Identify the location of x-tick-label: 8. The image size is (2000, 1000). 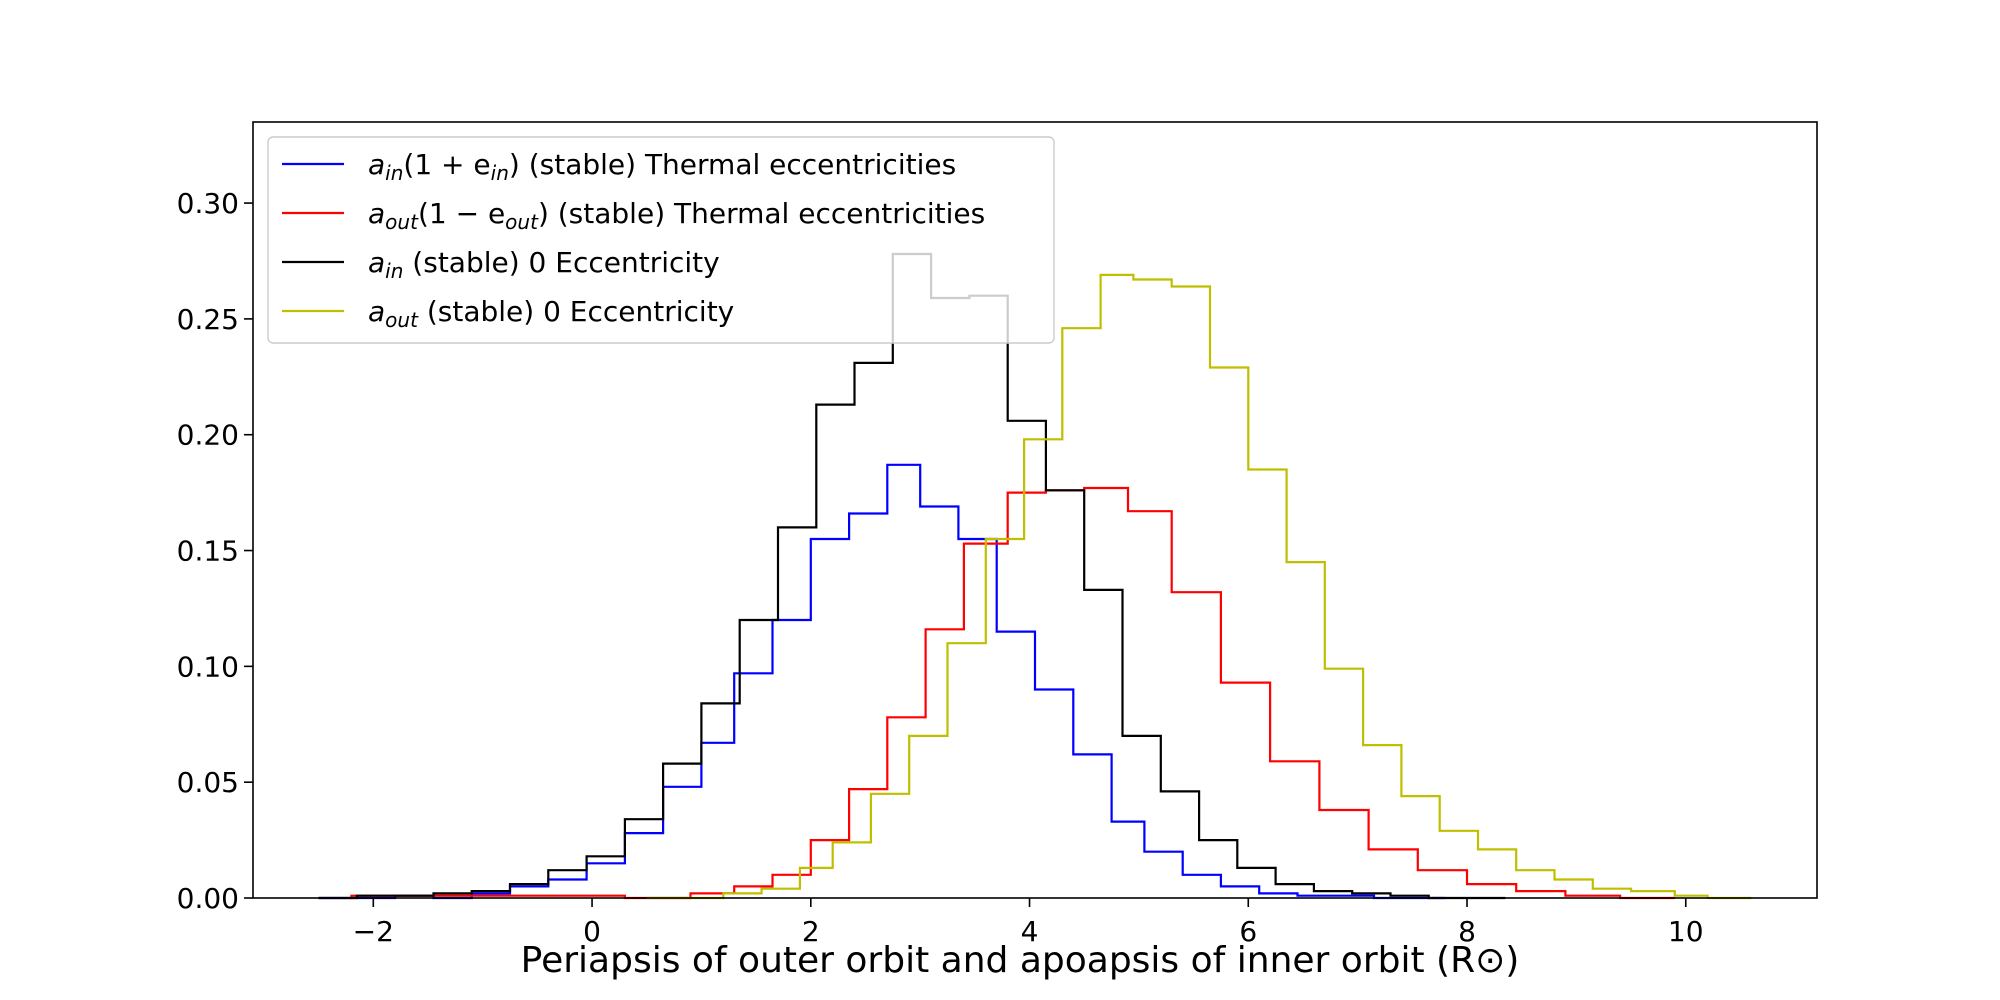
(1467, 931).